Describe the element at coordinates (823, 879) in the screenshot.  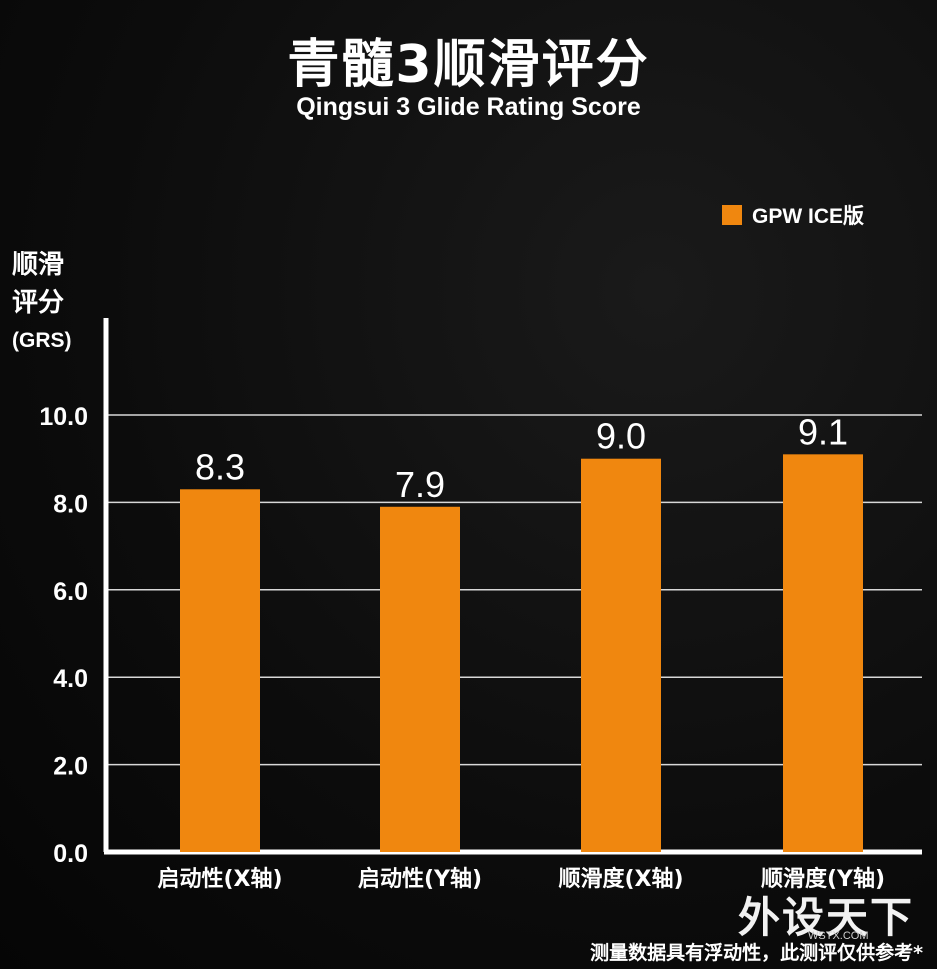
I see `x-tick-label: 顺滑度(Y轴)` at that location.